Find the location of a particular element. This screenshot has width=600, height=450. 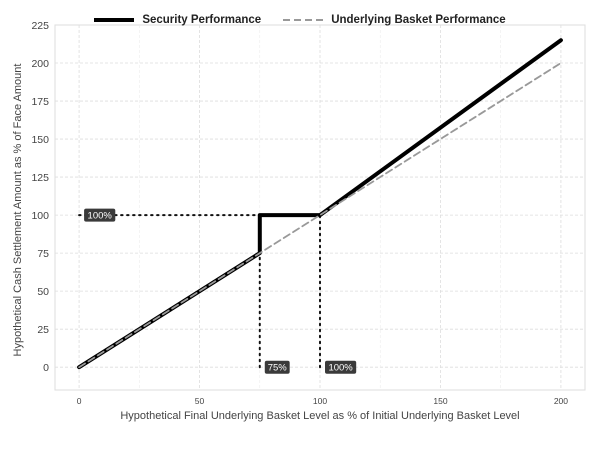

y-tick-label: 125 is located at coordinates (40, 178).